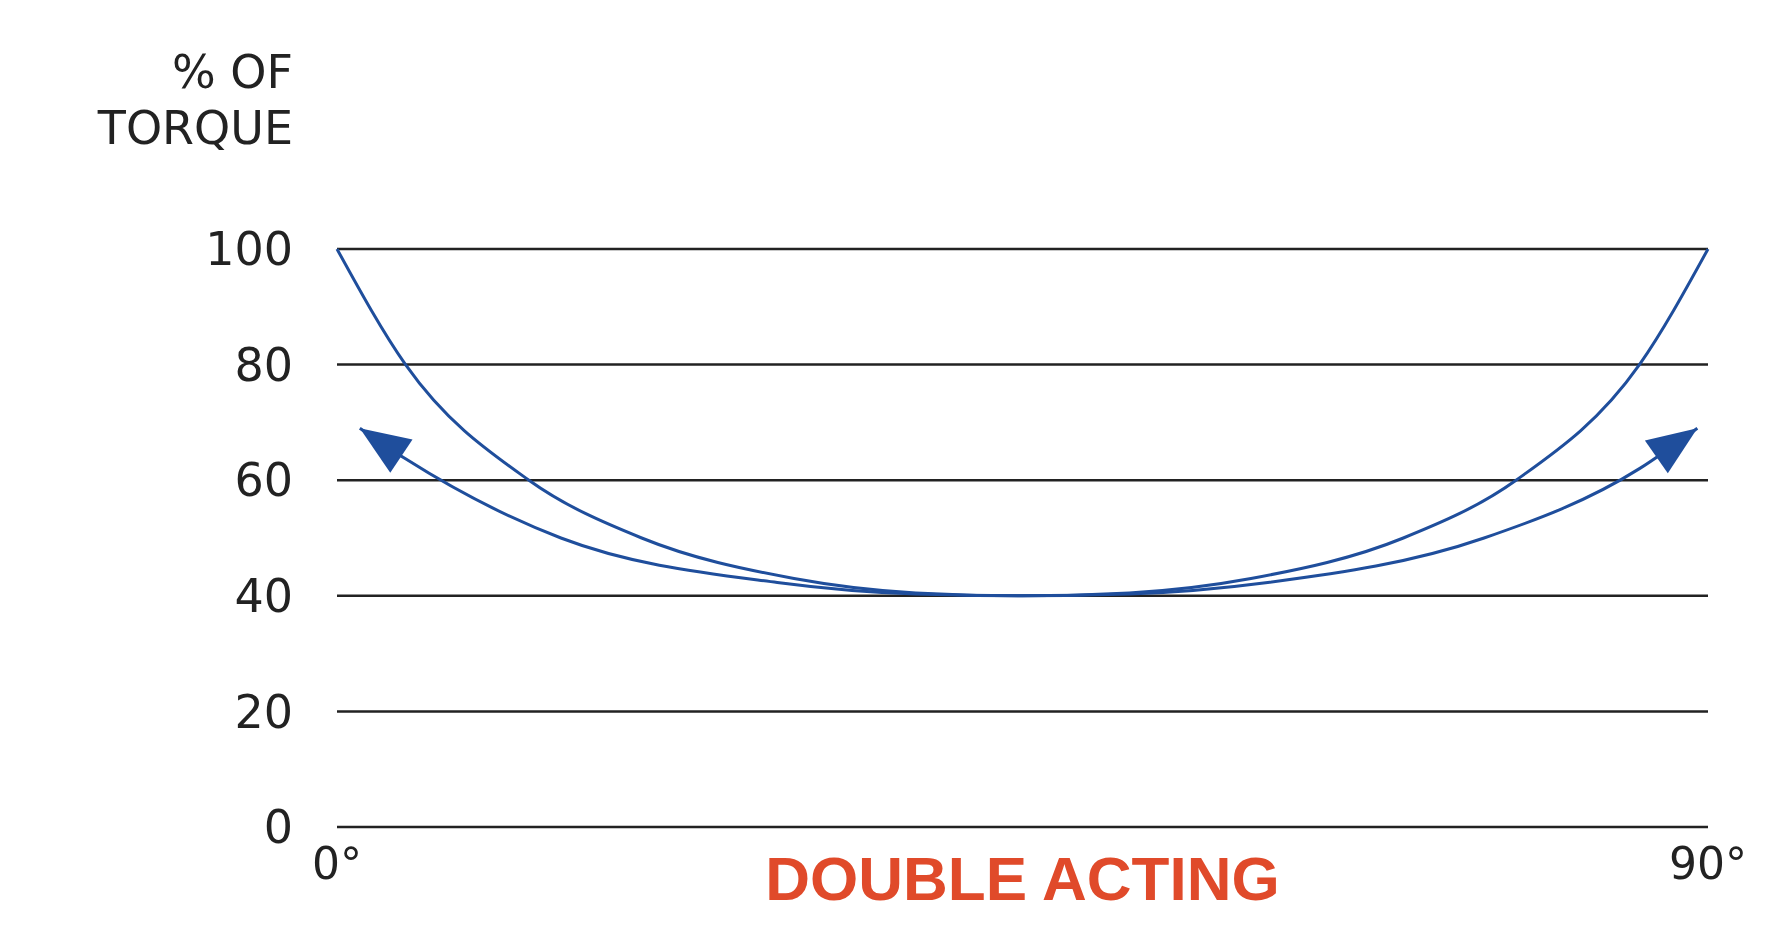  I want to click on y-tick-label: 0, so click(278, 827).